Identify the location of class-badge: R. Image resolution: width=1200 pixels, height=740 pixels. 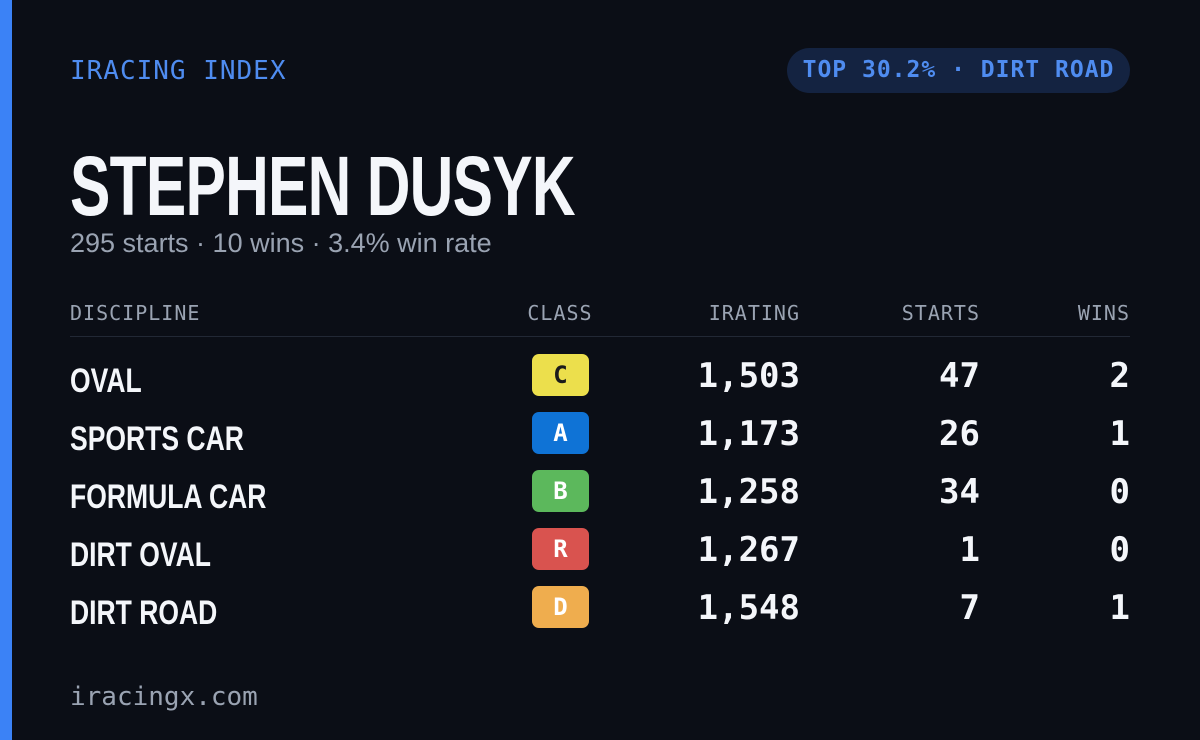
(560, 549).